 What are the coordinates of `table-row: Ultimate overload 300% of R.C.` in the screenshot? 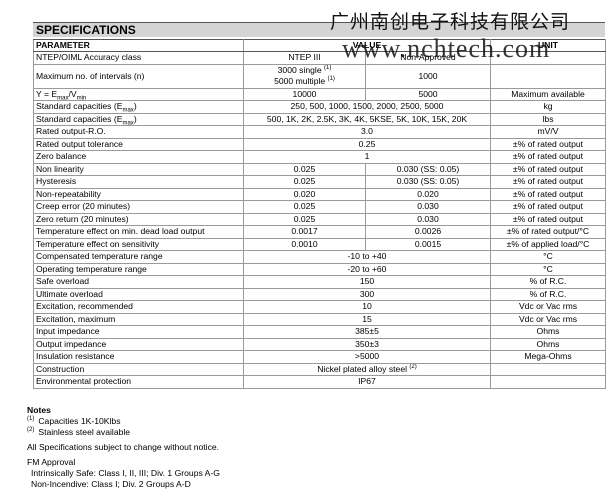 It's located at (319, 294).